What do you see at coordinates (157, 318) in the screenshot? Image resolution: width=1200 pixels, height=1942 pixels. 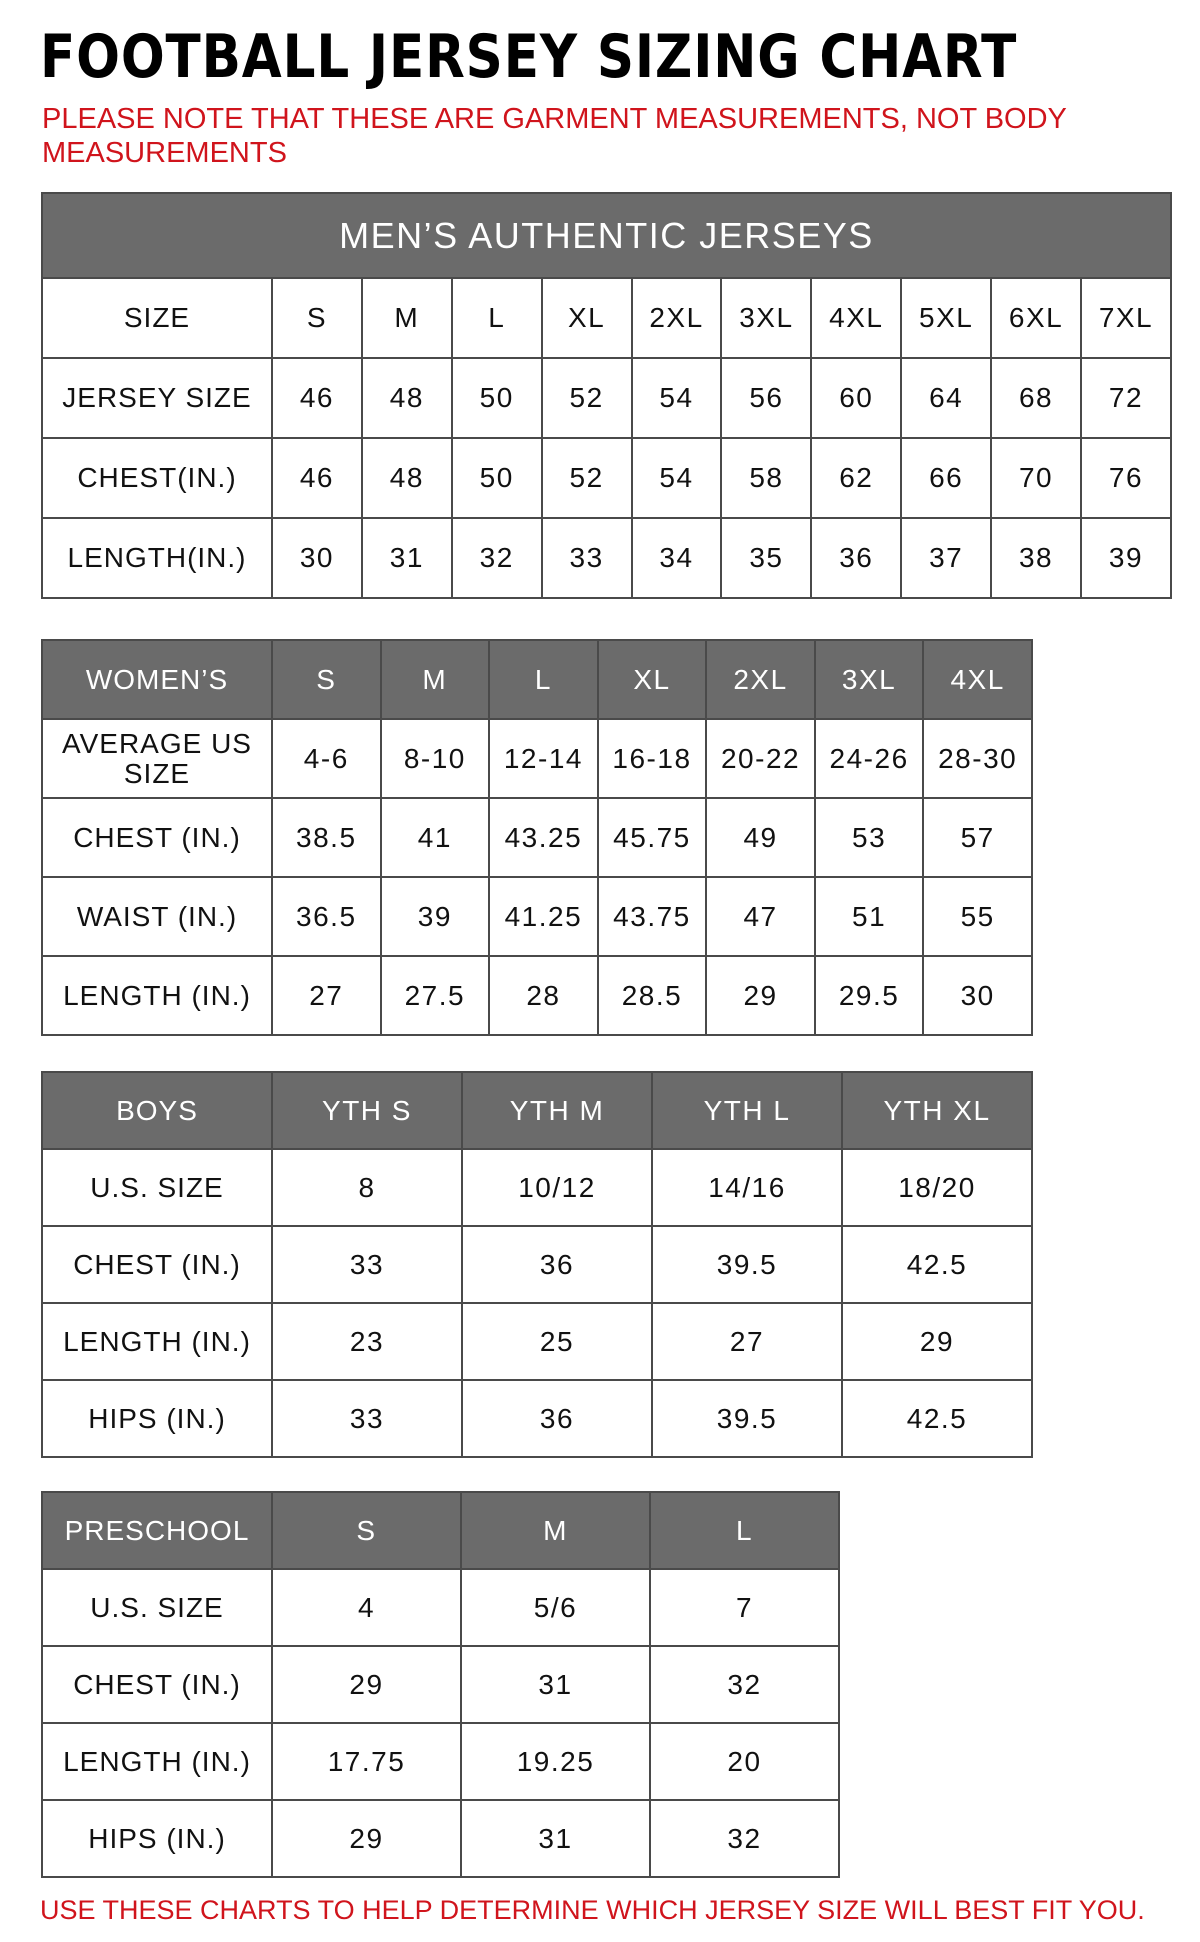 I see `row-label: SIZE` at bounding box center [157, 318].